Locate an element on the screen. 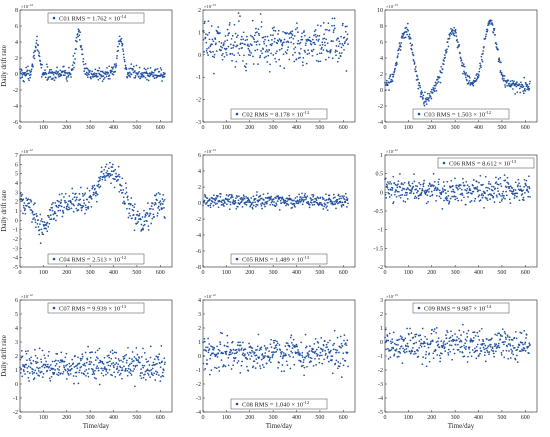 The image size is (550, 437). legend-label: C02 RMS = 8.178 × 10-13 is located at coordinates (276, 114).